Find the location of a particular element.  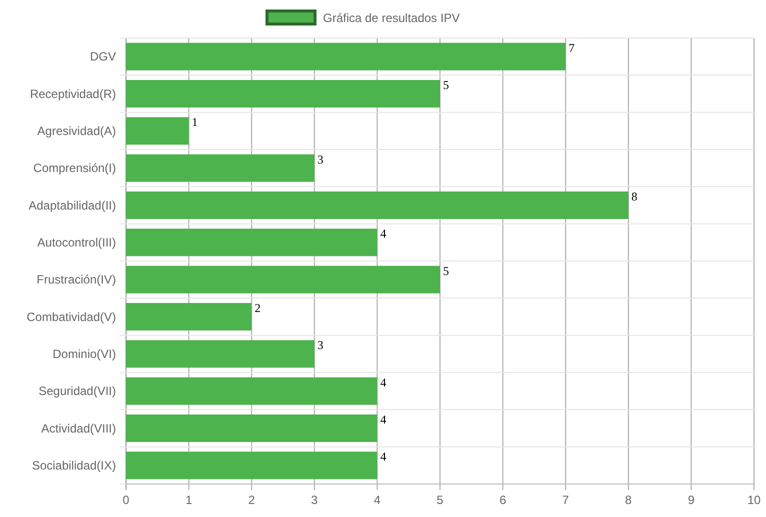

x-tick-label: 7 is located at coordinates (566, 500).